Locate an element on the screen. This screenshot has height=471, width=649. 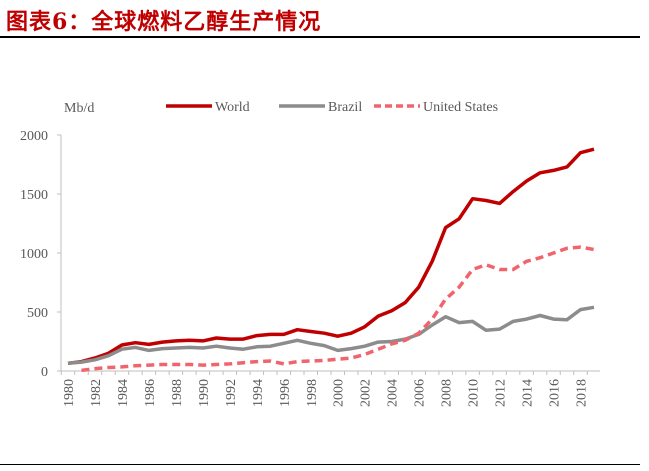
x-tick-label: 1982 is located at coordinates (96, 393).